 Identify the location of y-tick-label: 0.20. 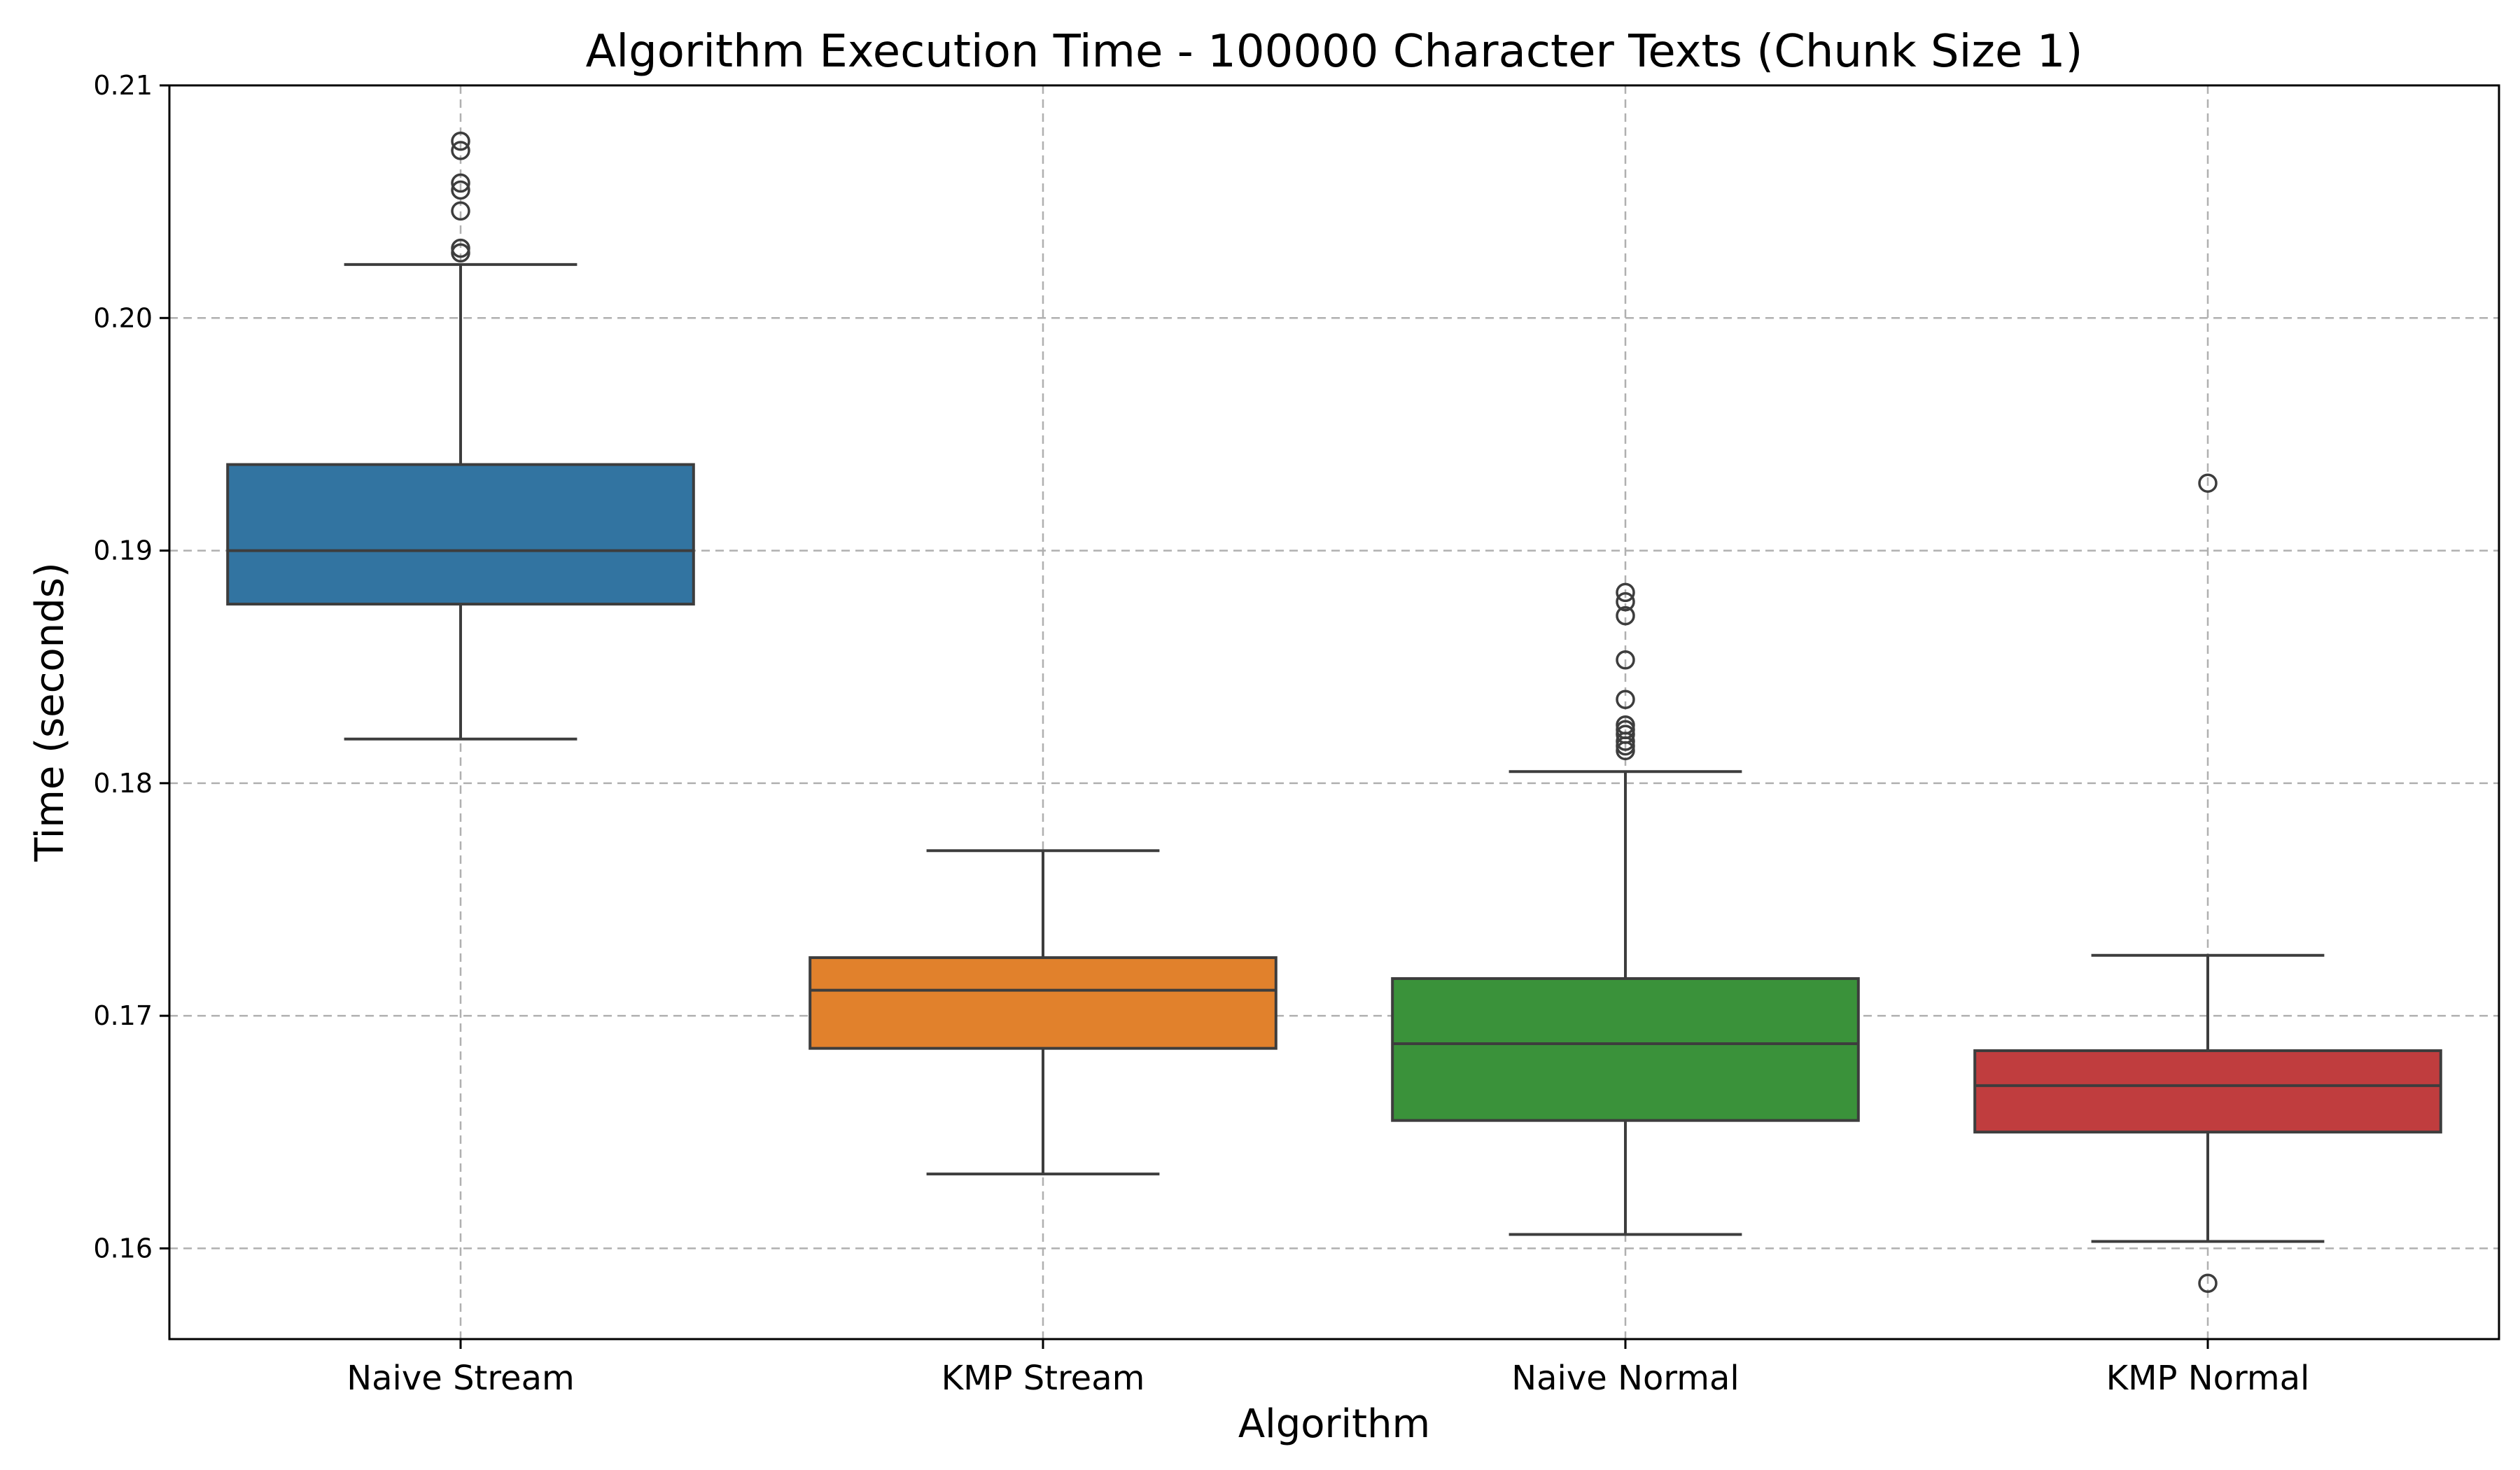
(123, 317).